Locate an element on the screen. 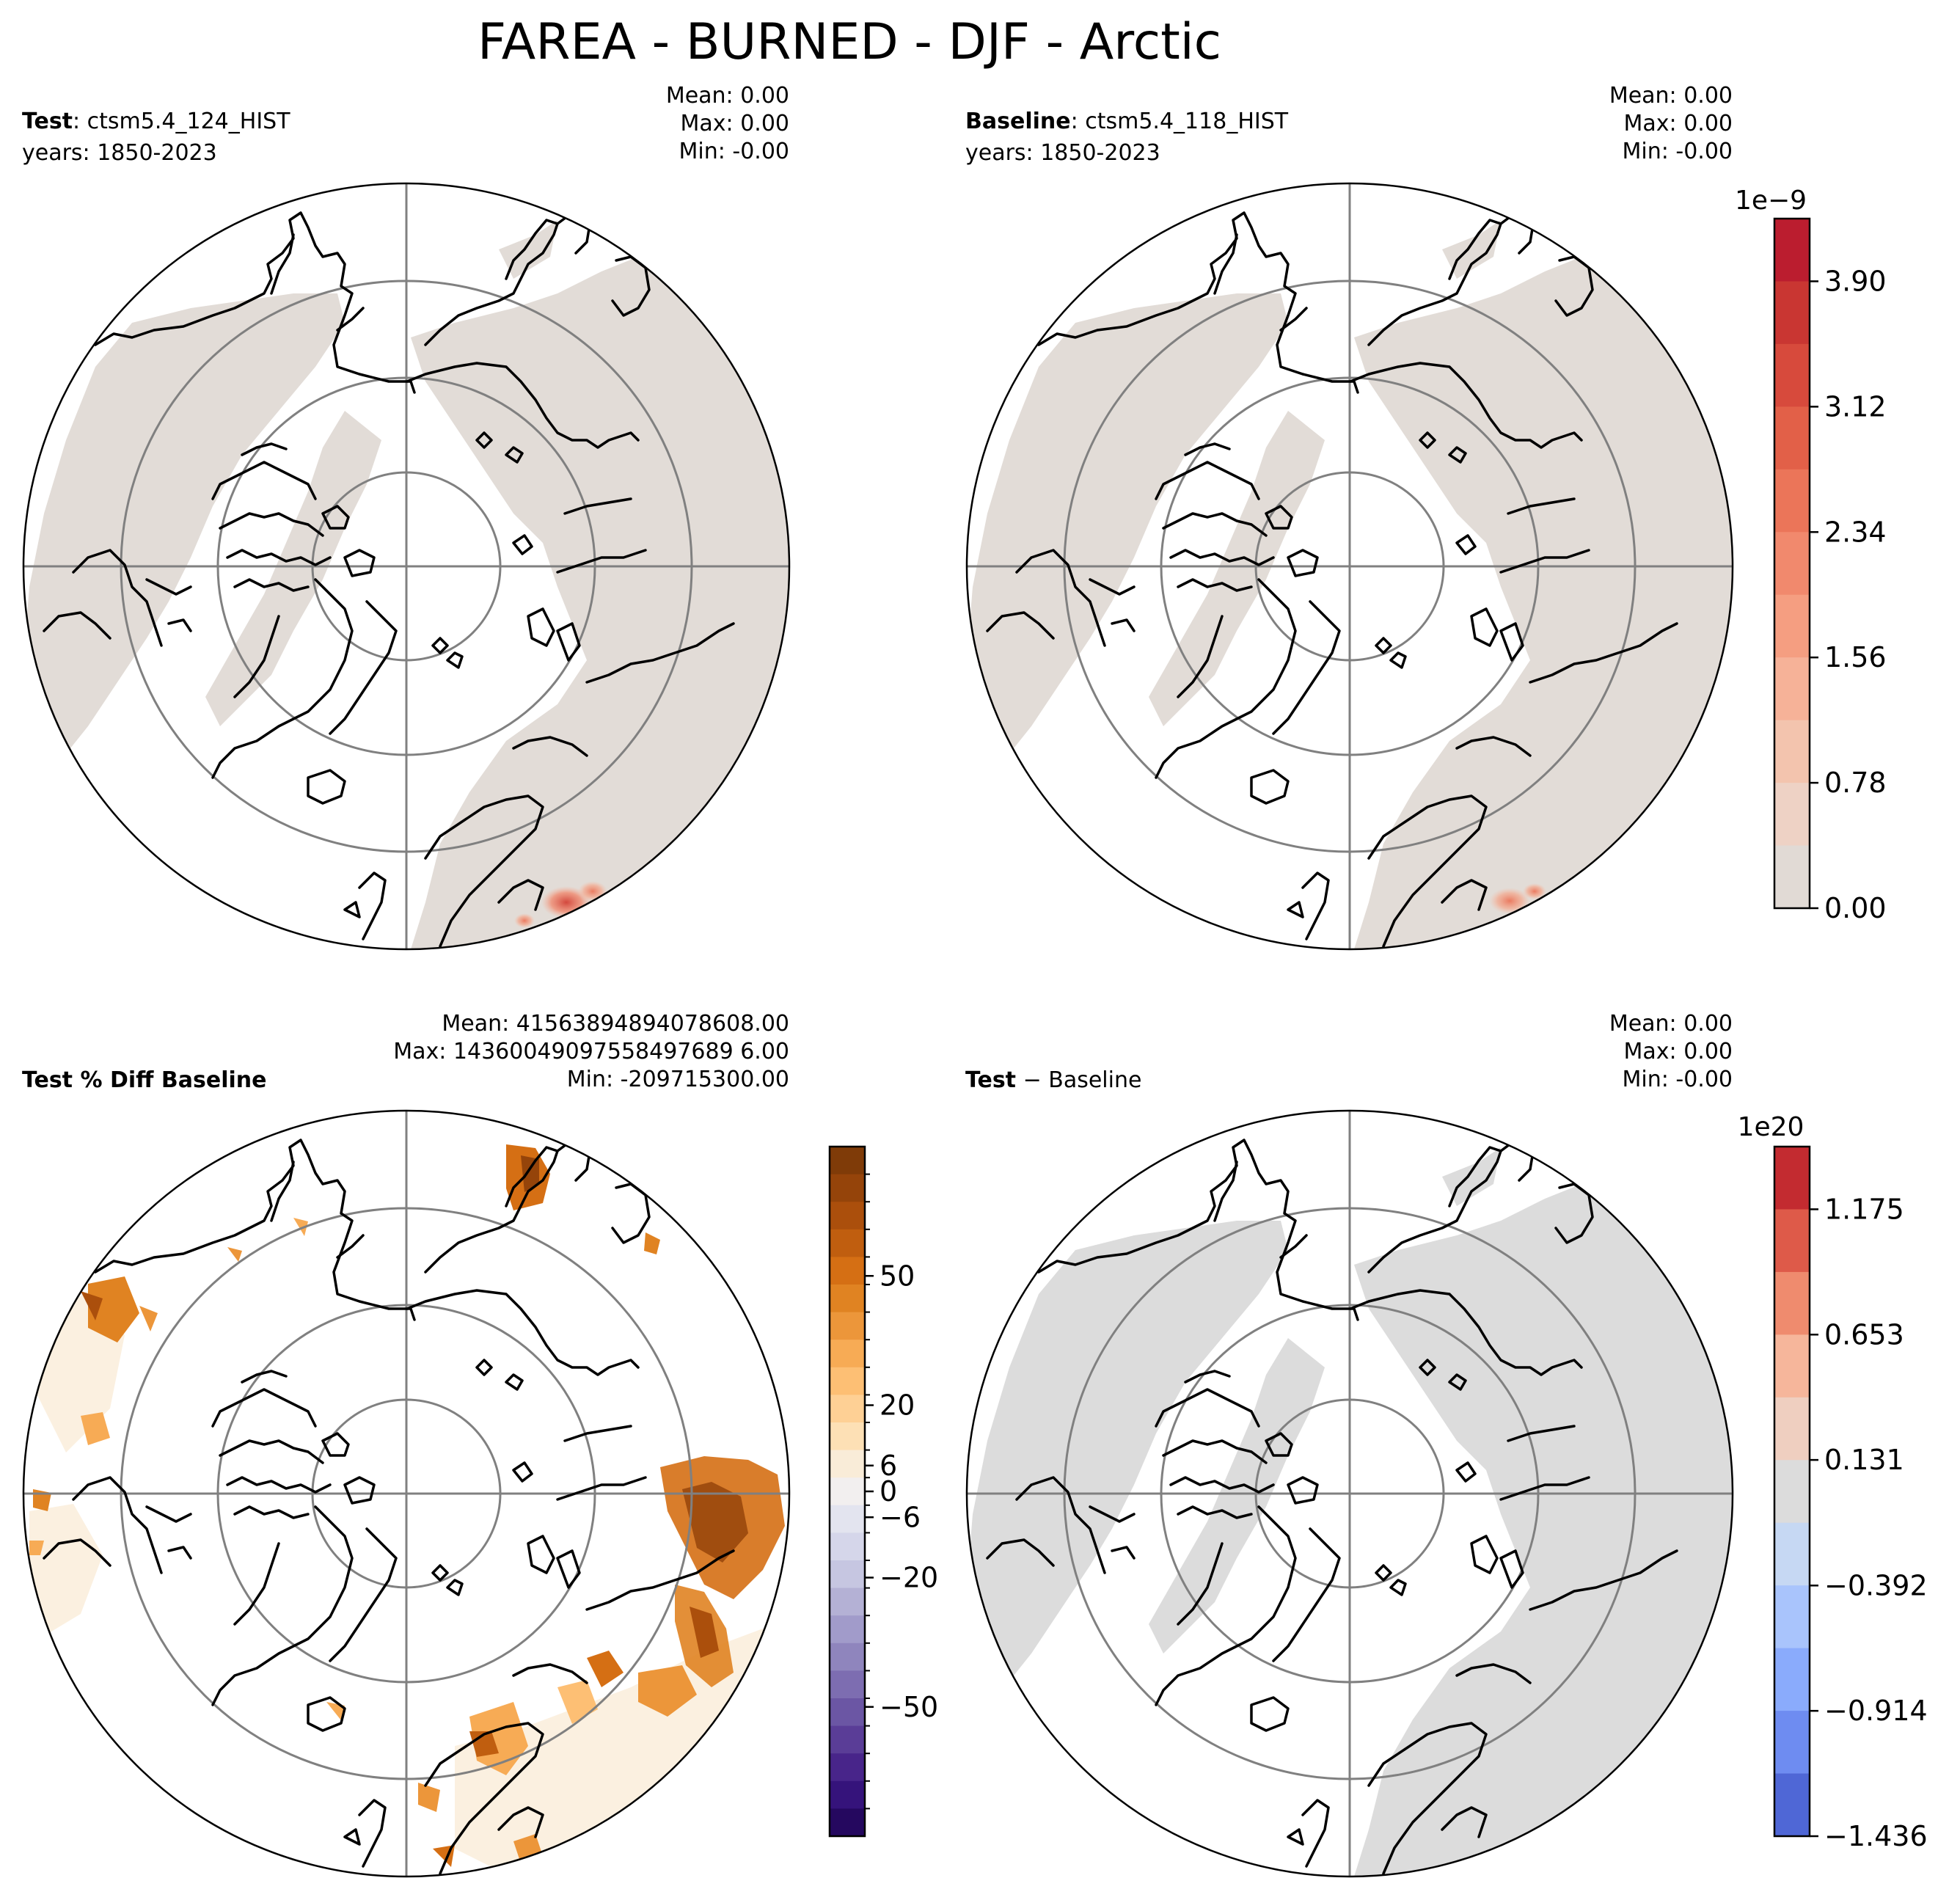  colorbar-b-tick-label: 3.90 is located at coordinates (1855, 281).